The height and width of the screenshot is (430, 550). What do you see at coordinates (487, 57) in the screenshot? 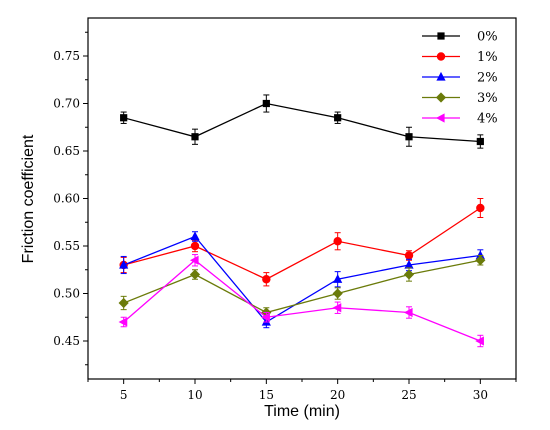
I see `legend-label: 1%` at bounding box center [487, 57].